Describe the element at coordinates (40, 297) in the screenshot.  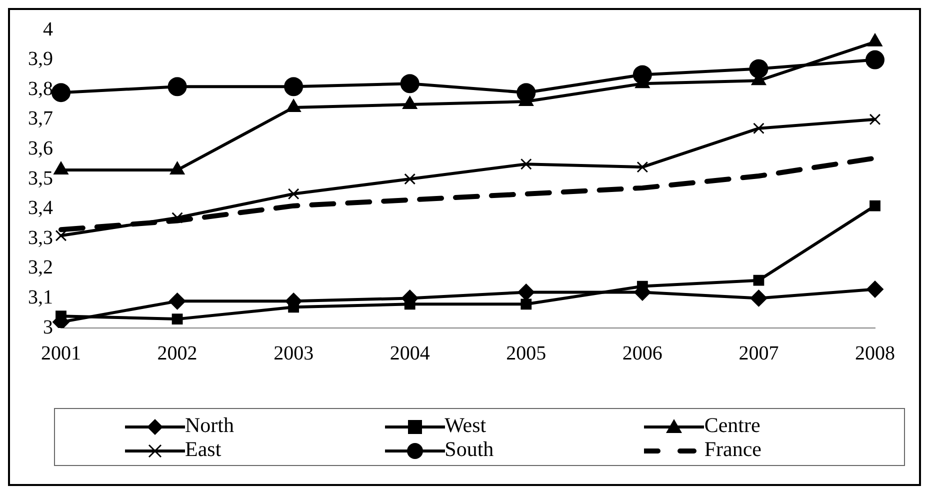
I see `y-tick-label: 3,1` at that location.